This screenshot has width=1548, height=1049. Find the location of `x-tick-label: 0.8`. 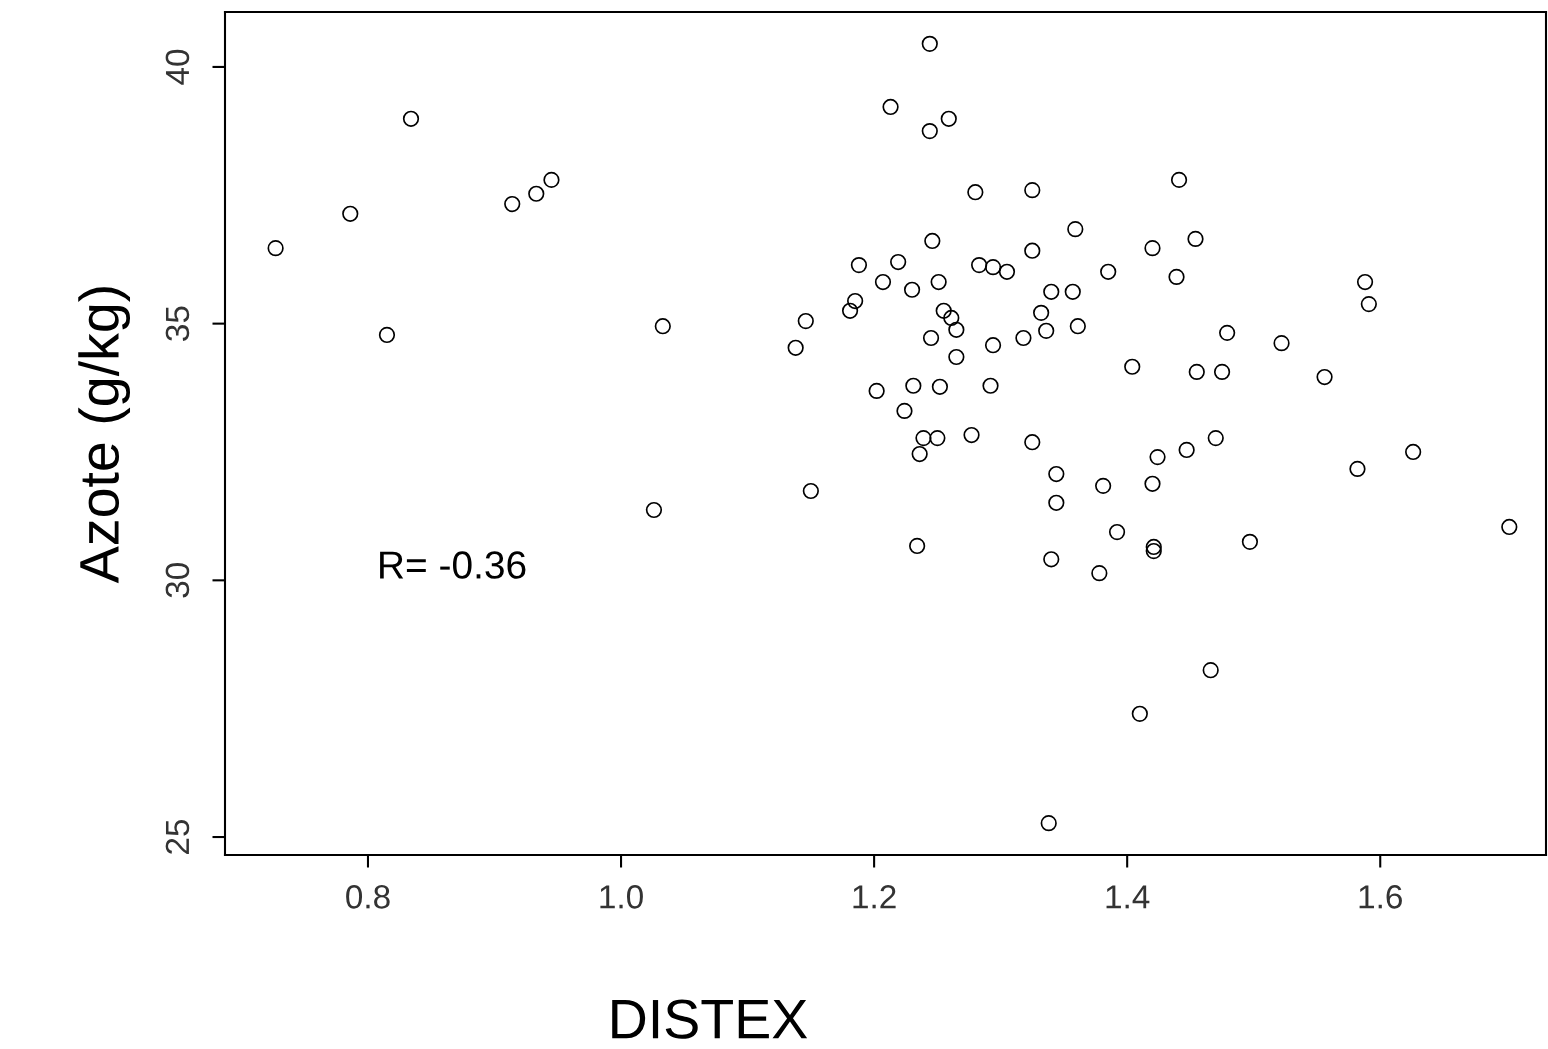

x-tick-label: 0.8 is located at coordinates (368, 897).